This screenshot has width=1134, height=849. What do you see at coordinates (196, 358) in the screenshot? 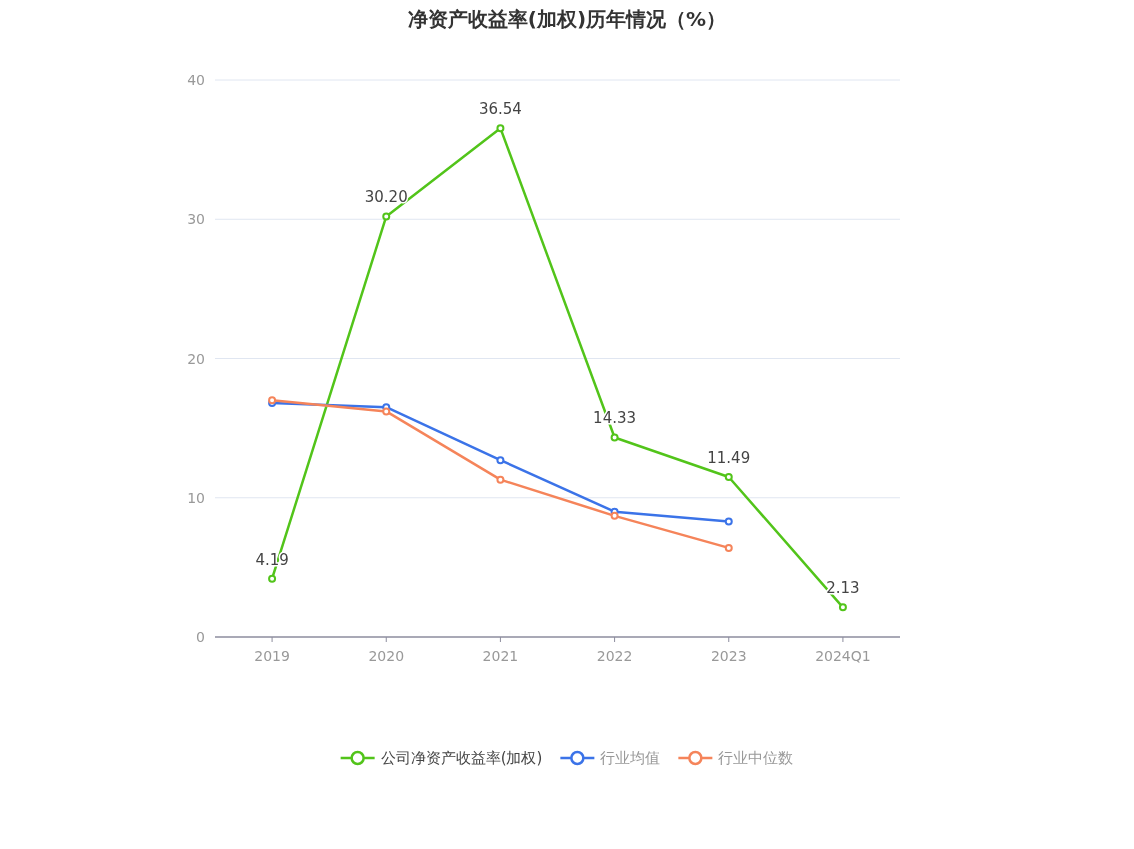
I see `y-tick-label: 20` at bounding box center [196, 358].